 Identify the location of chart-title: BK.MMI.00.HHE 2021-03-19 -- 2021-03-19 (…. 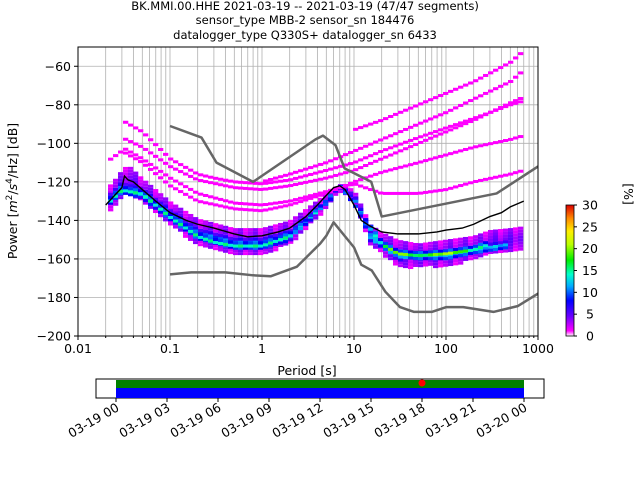
(305, 21).